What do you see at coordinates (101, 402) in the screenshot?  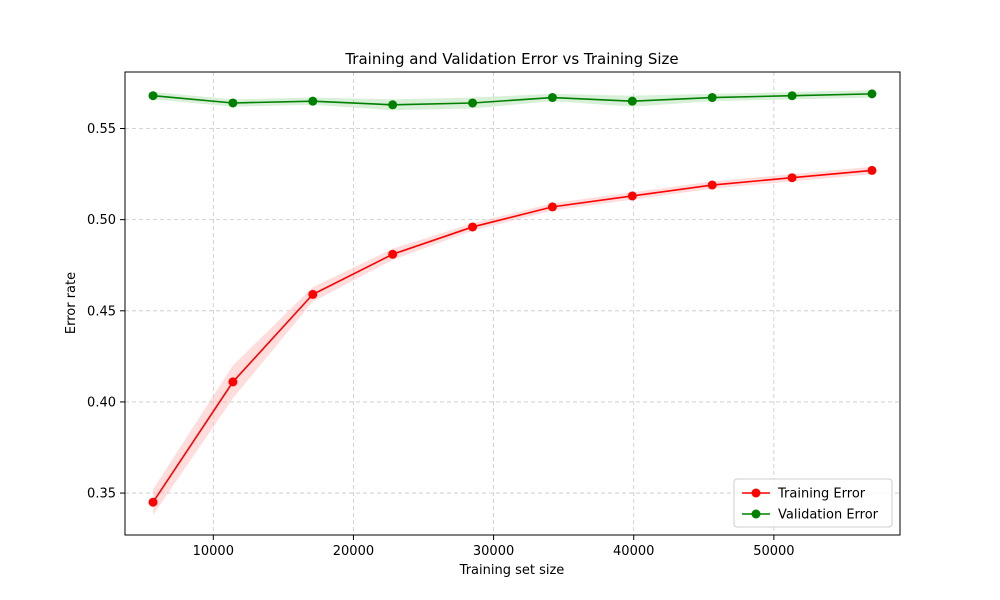 I see `y-tick-label: 0.40` at bounding box center [101, 402].